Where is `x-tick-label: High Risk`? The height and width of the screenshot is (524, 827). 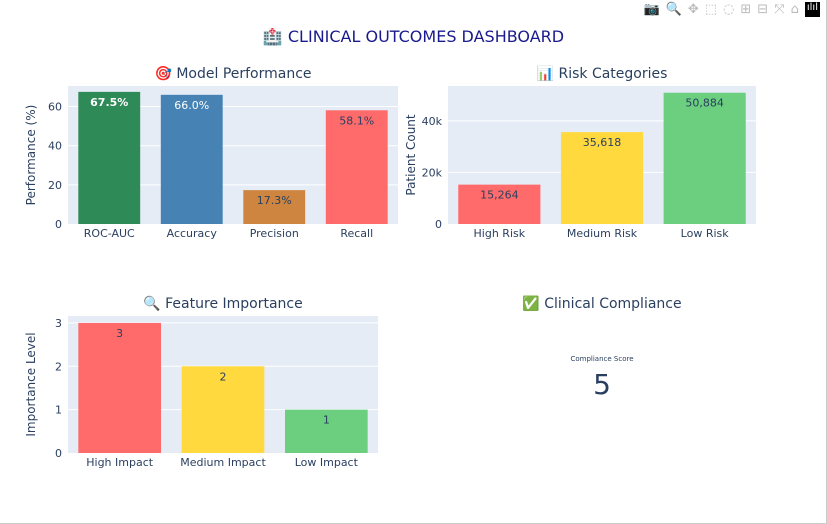 x-tick-label: High Risk is located at coordinates (500, 233).